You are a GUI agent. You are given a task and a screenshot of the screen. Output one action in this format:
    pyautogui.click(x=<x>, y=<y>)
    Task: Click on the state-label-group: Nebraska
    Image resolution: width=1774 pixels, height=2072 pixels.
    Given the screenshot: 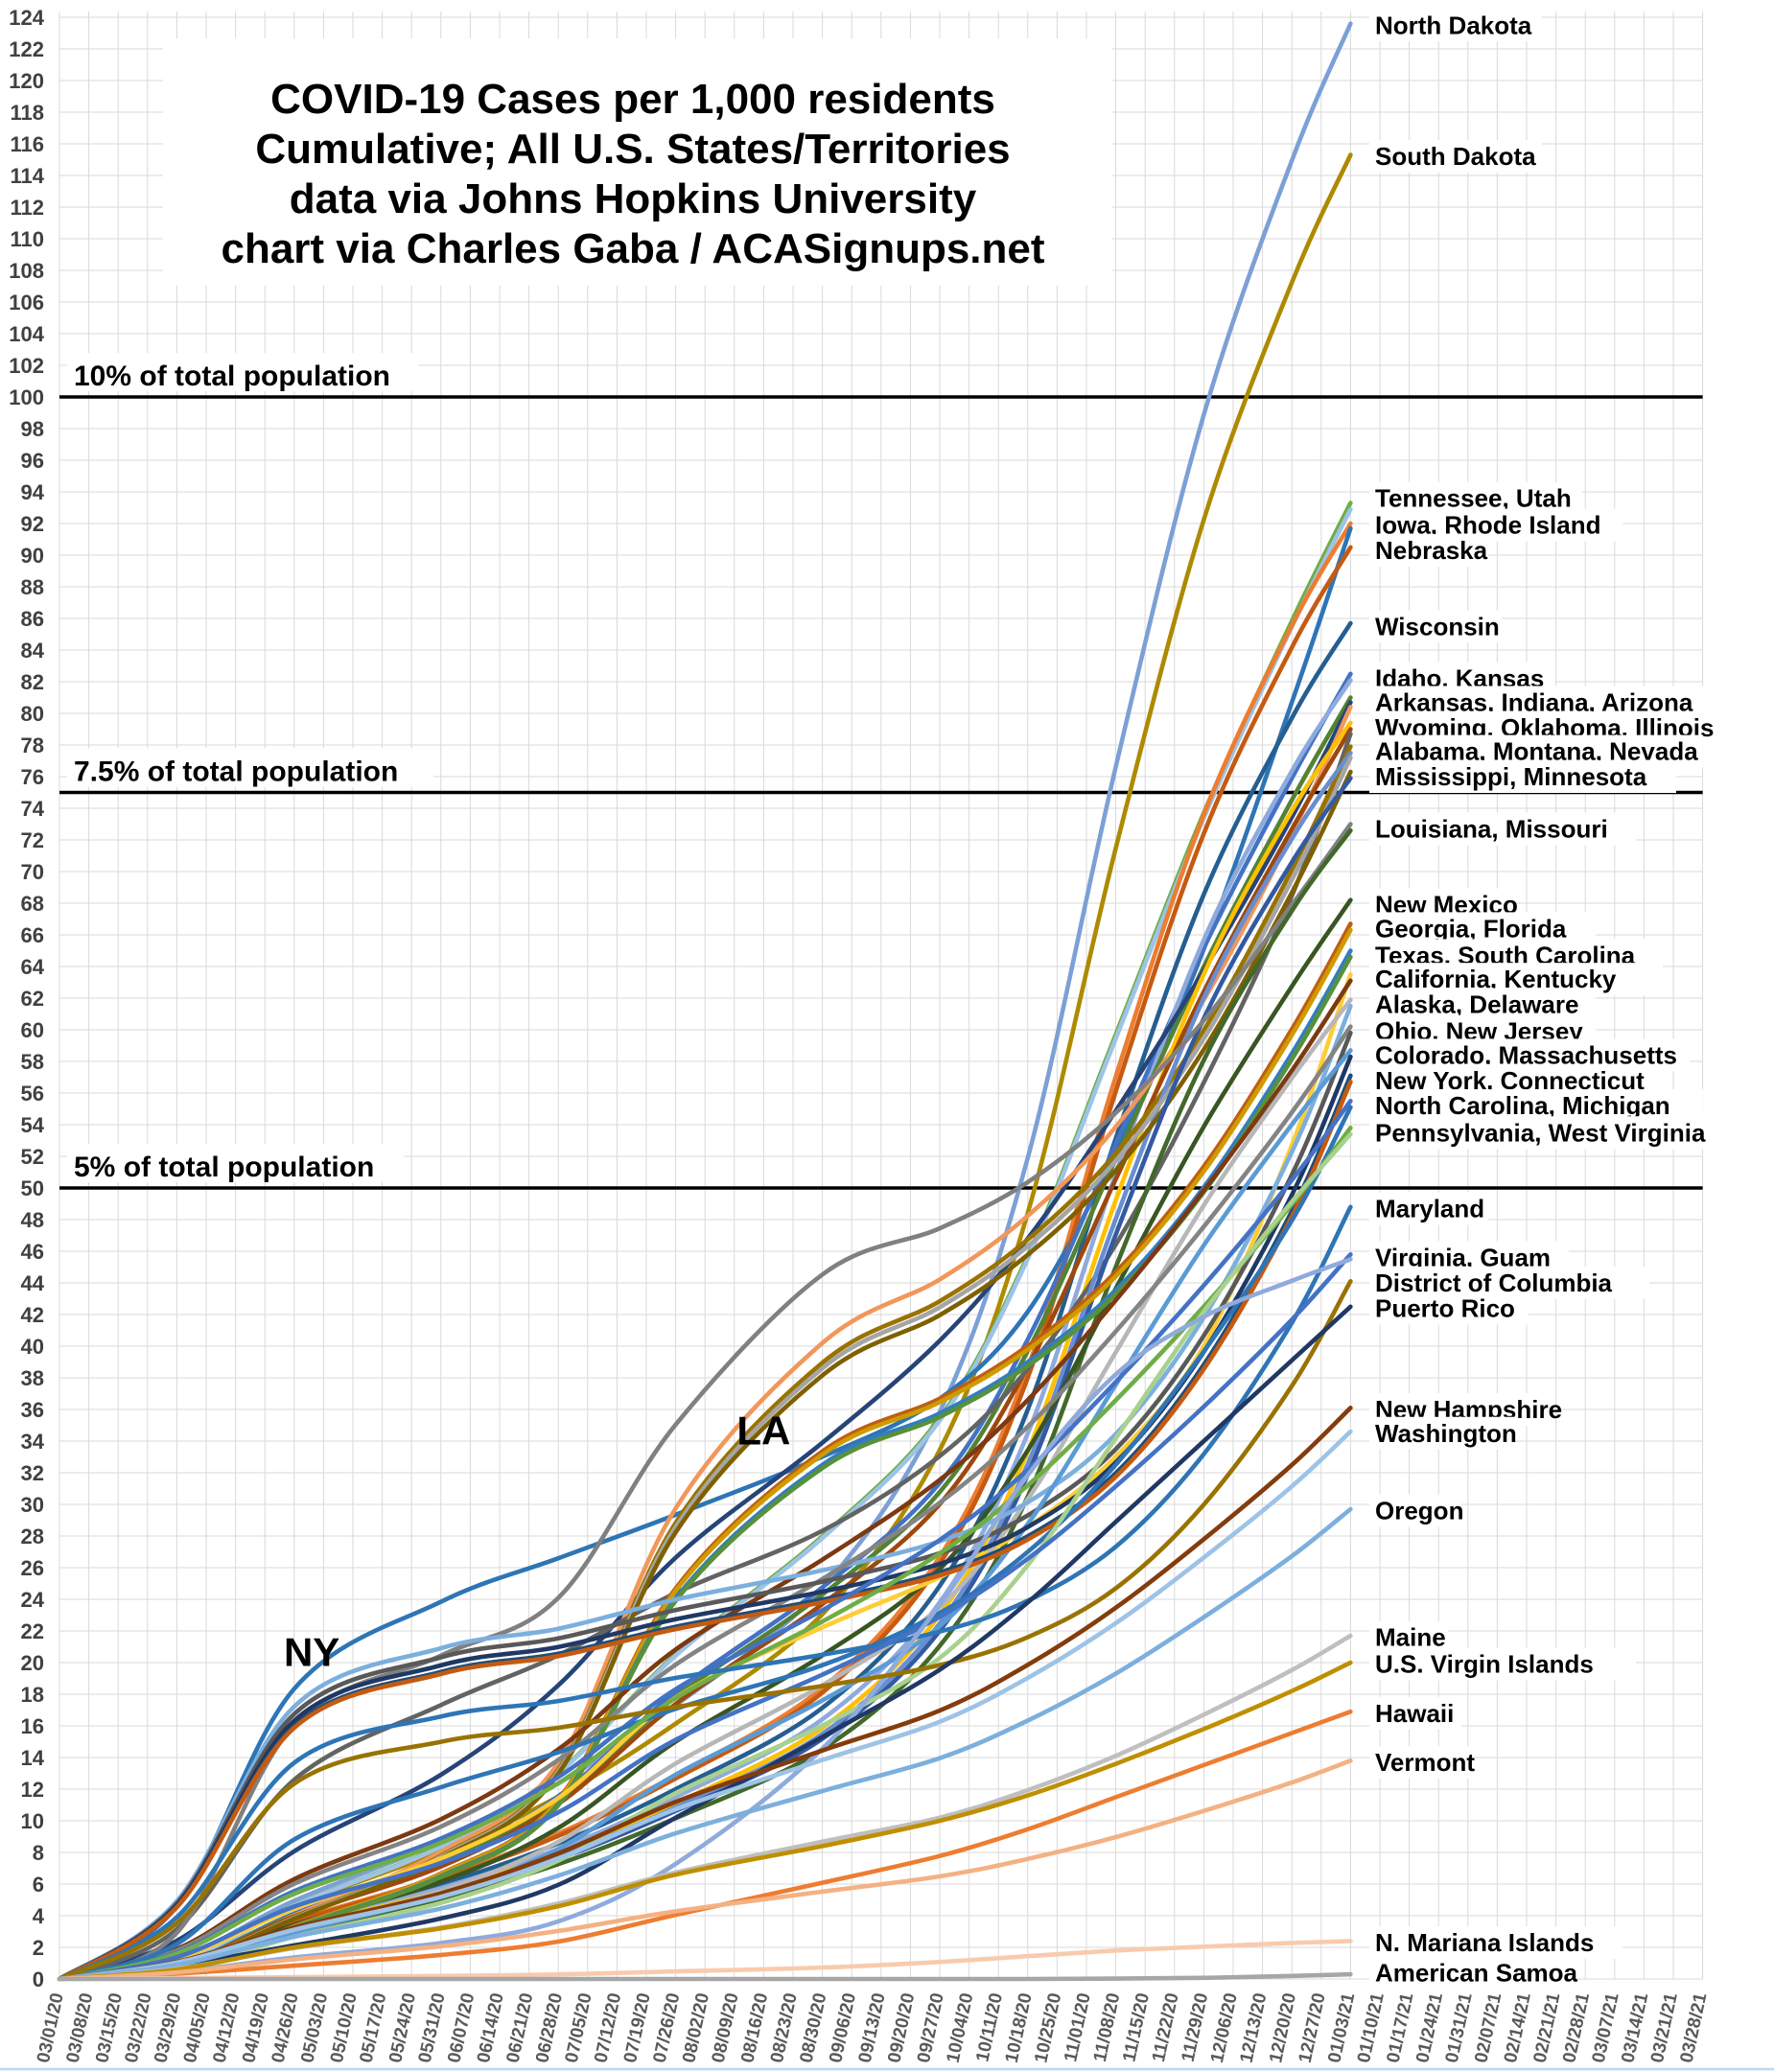 What is the action you would take?
    pyautogui.click(x=1428, y=551)
    